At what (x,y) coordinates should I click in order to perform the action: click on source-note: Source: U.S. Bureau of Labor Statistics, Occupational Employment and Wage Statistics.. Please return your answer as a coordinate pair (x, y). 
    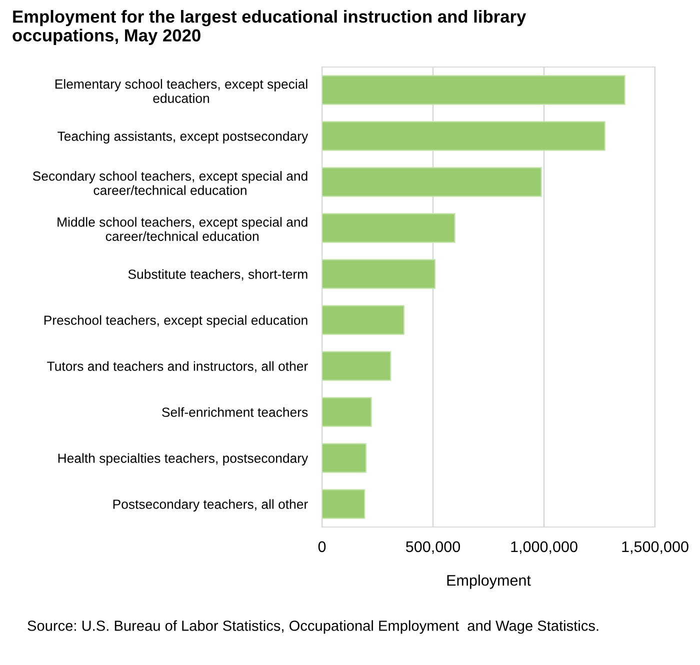
    Looking at the image, I should click on (313, 627).